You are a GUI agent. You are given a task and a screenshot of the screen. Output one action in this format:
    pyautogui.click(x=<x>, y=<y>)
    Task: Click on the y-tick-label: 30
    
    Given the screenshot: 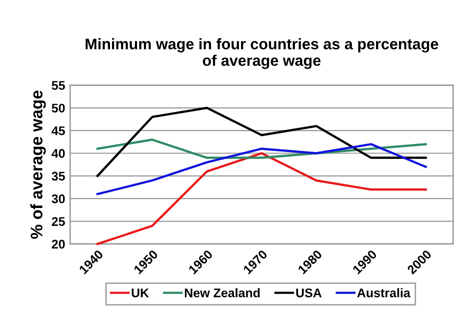 What is the action you would take?
    pyautogui.click(x=58, y=199)
    